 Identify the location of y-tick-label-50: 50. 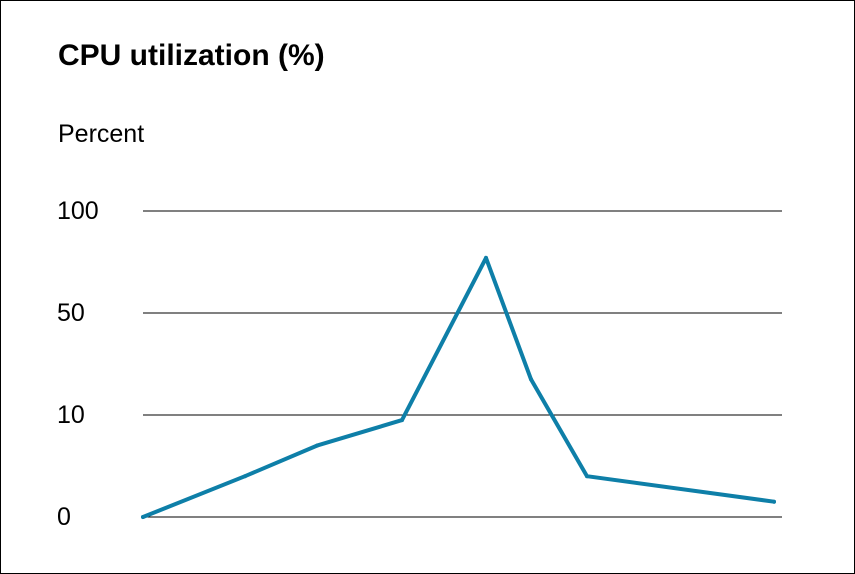
(71, 313).